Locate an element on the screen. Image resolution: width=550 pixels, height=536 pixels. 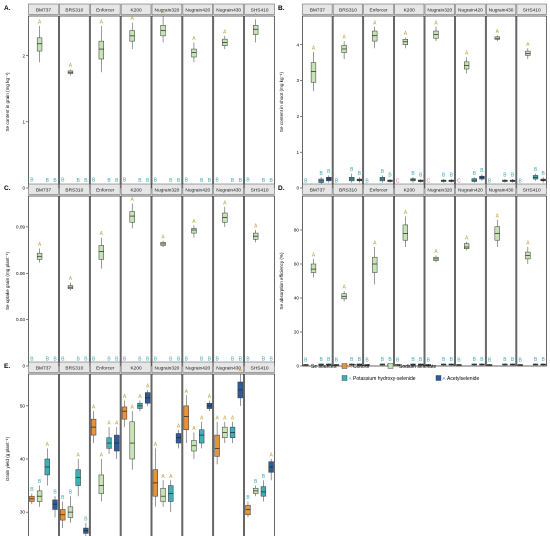
box-sodium-selenate: B is located at coordinates (39, 493).